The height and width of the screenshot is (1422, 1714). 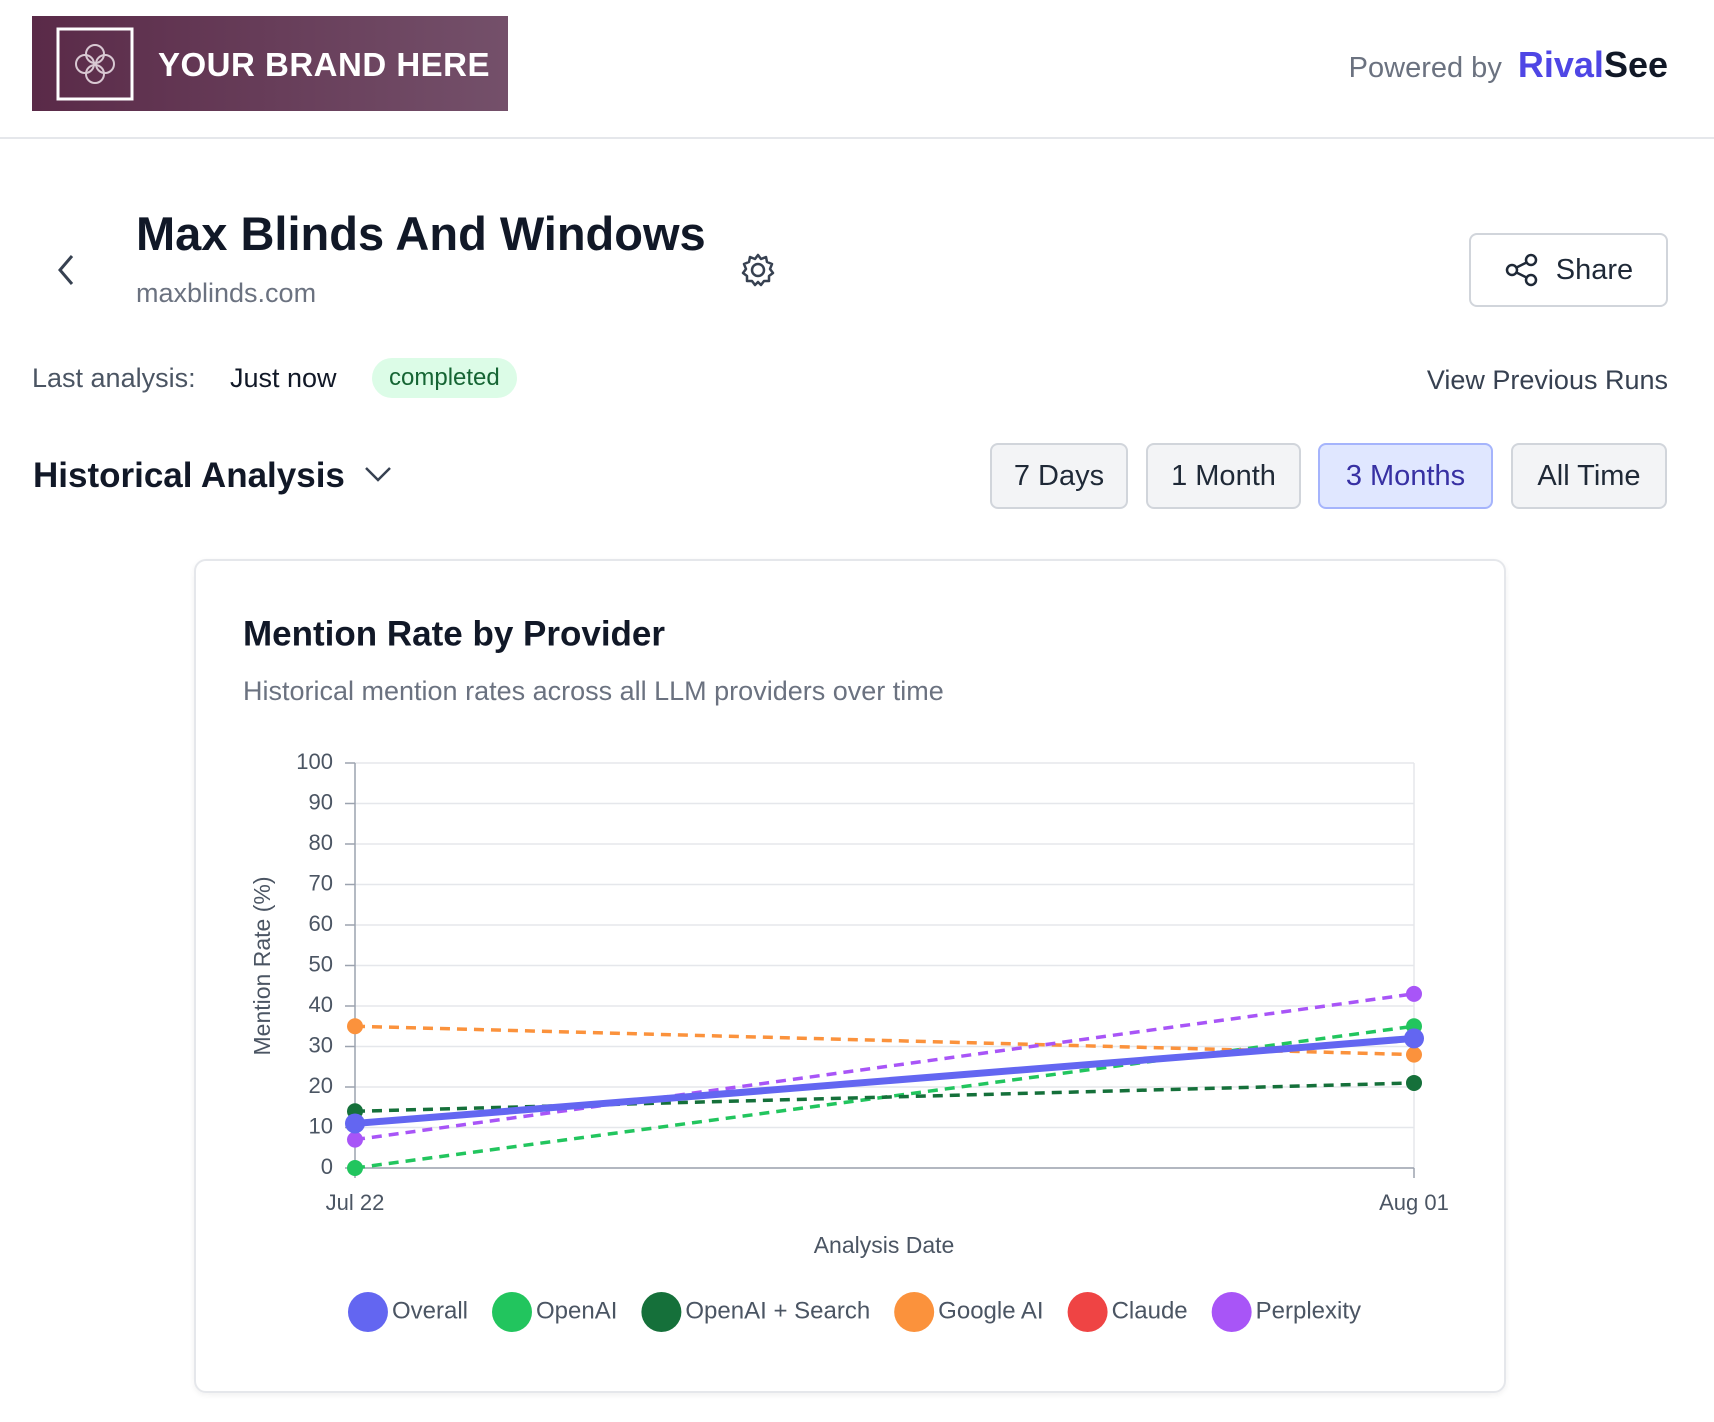 What do you see at coordinates (1521, 270) in the screenshot?
I see `share-icon` at bounding box center [1521, 270].